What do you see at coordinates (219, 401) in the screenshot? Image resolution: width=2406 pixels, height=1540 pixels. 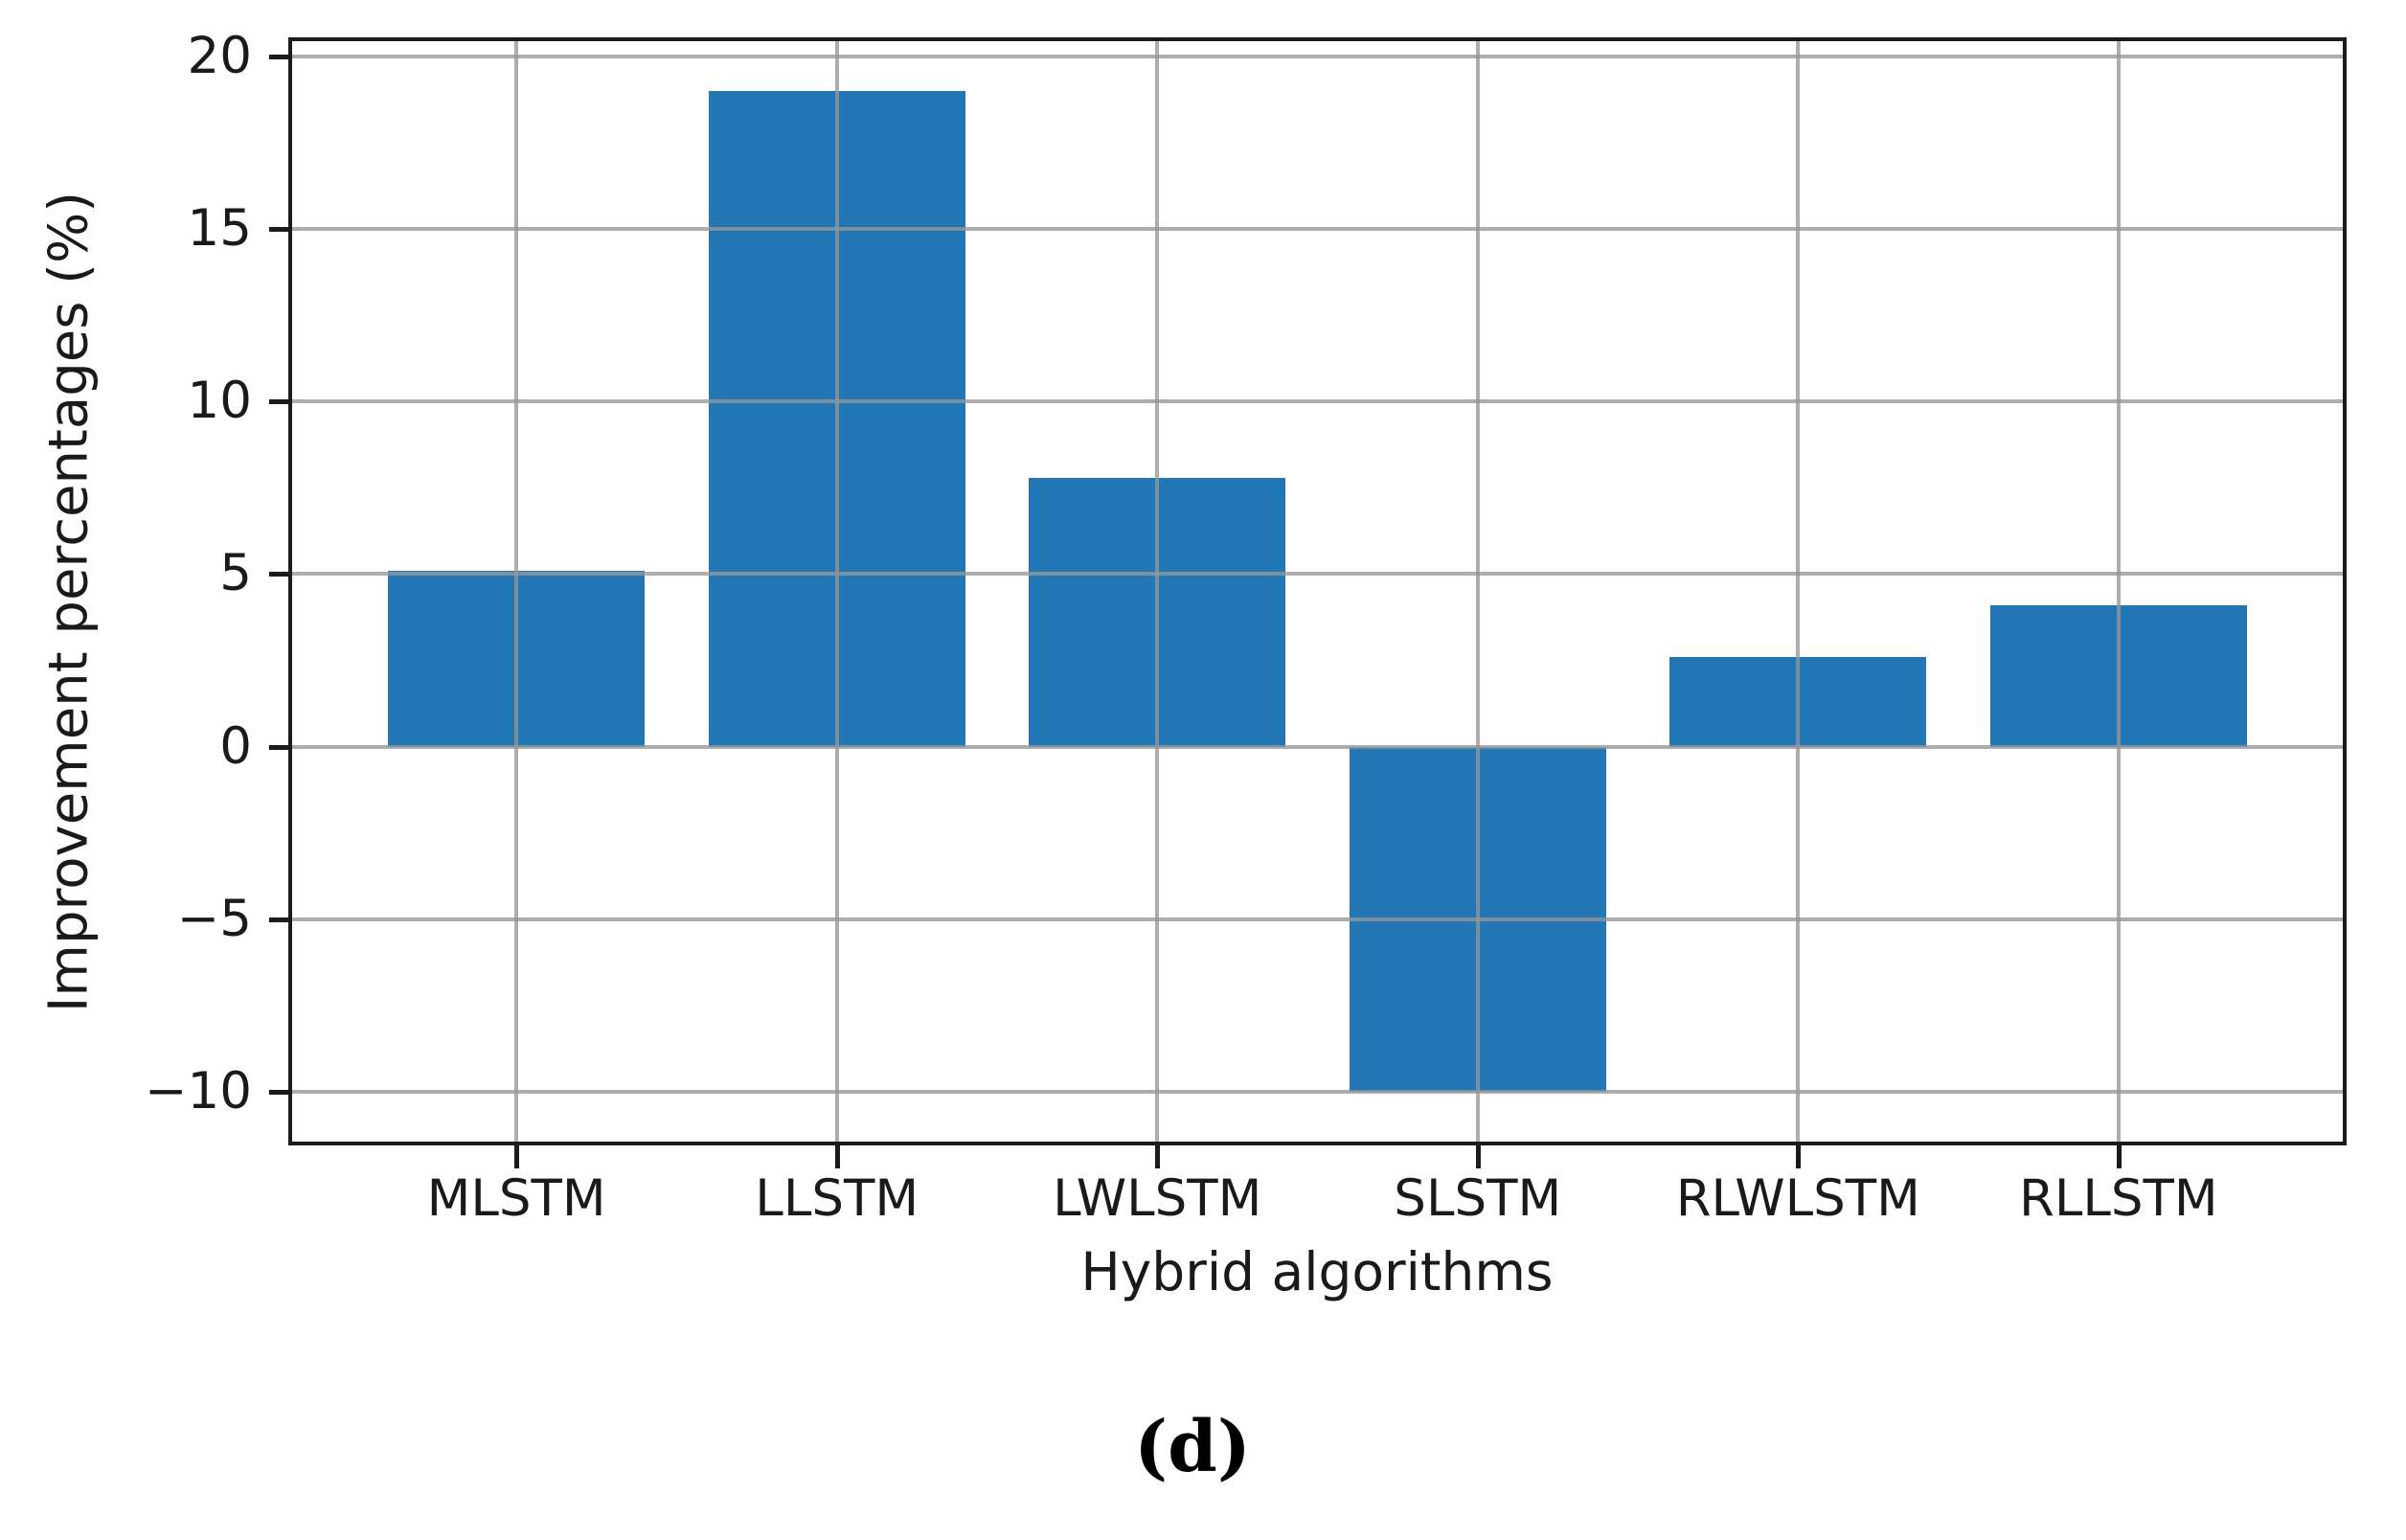 I see `y-tick-label: 10` at bounding box center [219, 401].